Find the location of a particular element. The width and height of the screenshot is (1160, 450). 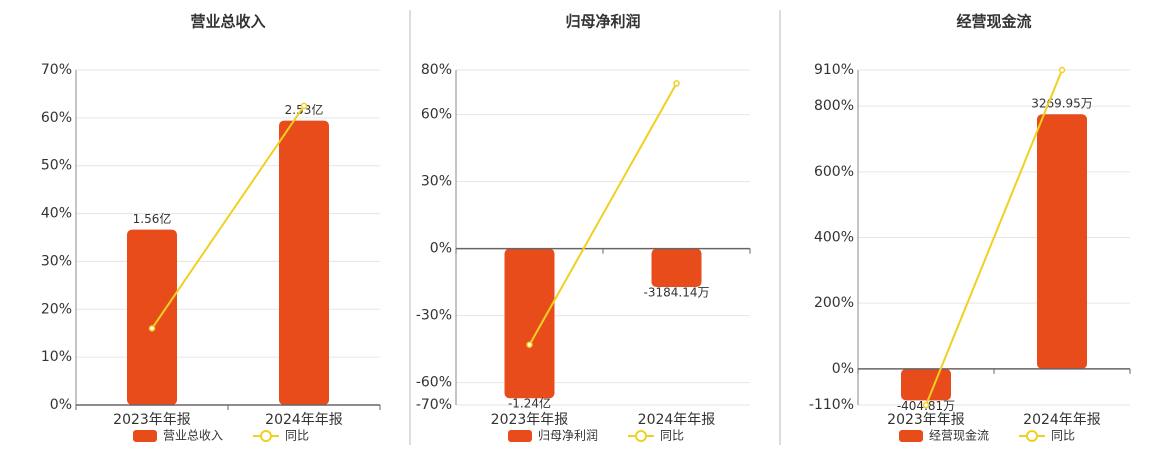

value-label: 3269.95万 is located at coordinates (1062, 104).